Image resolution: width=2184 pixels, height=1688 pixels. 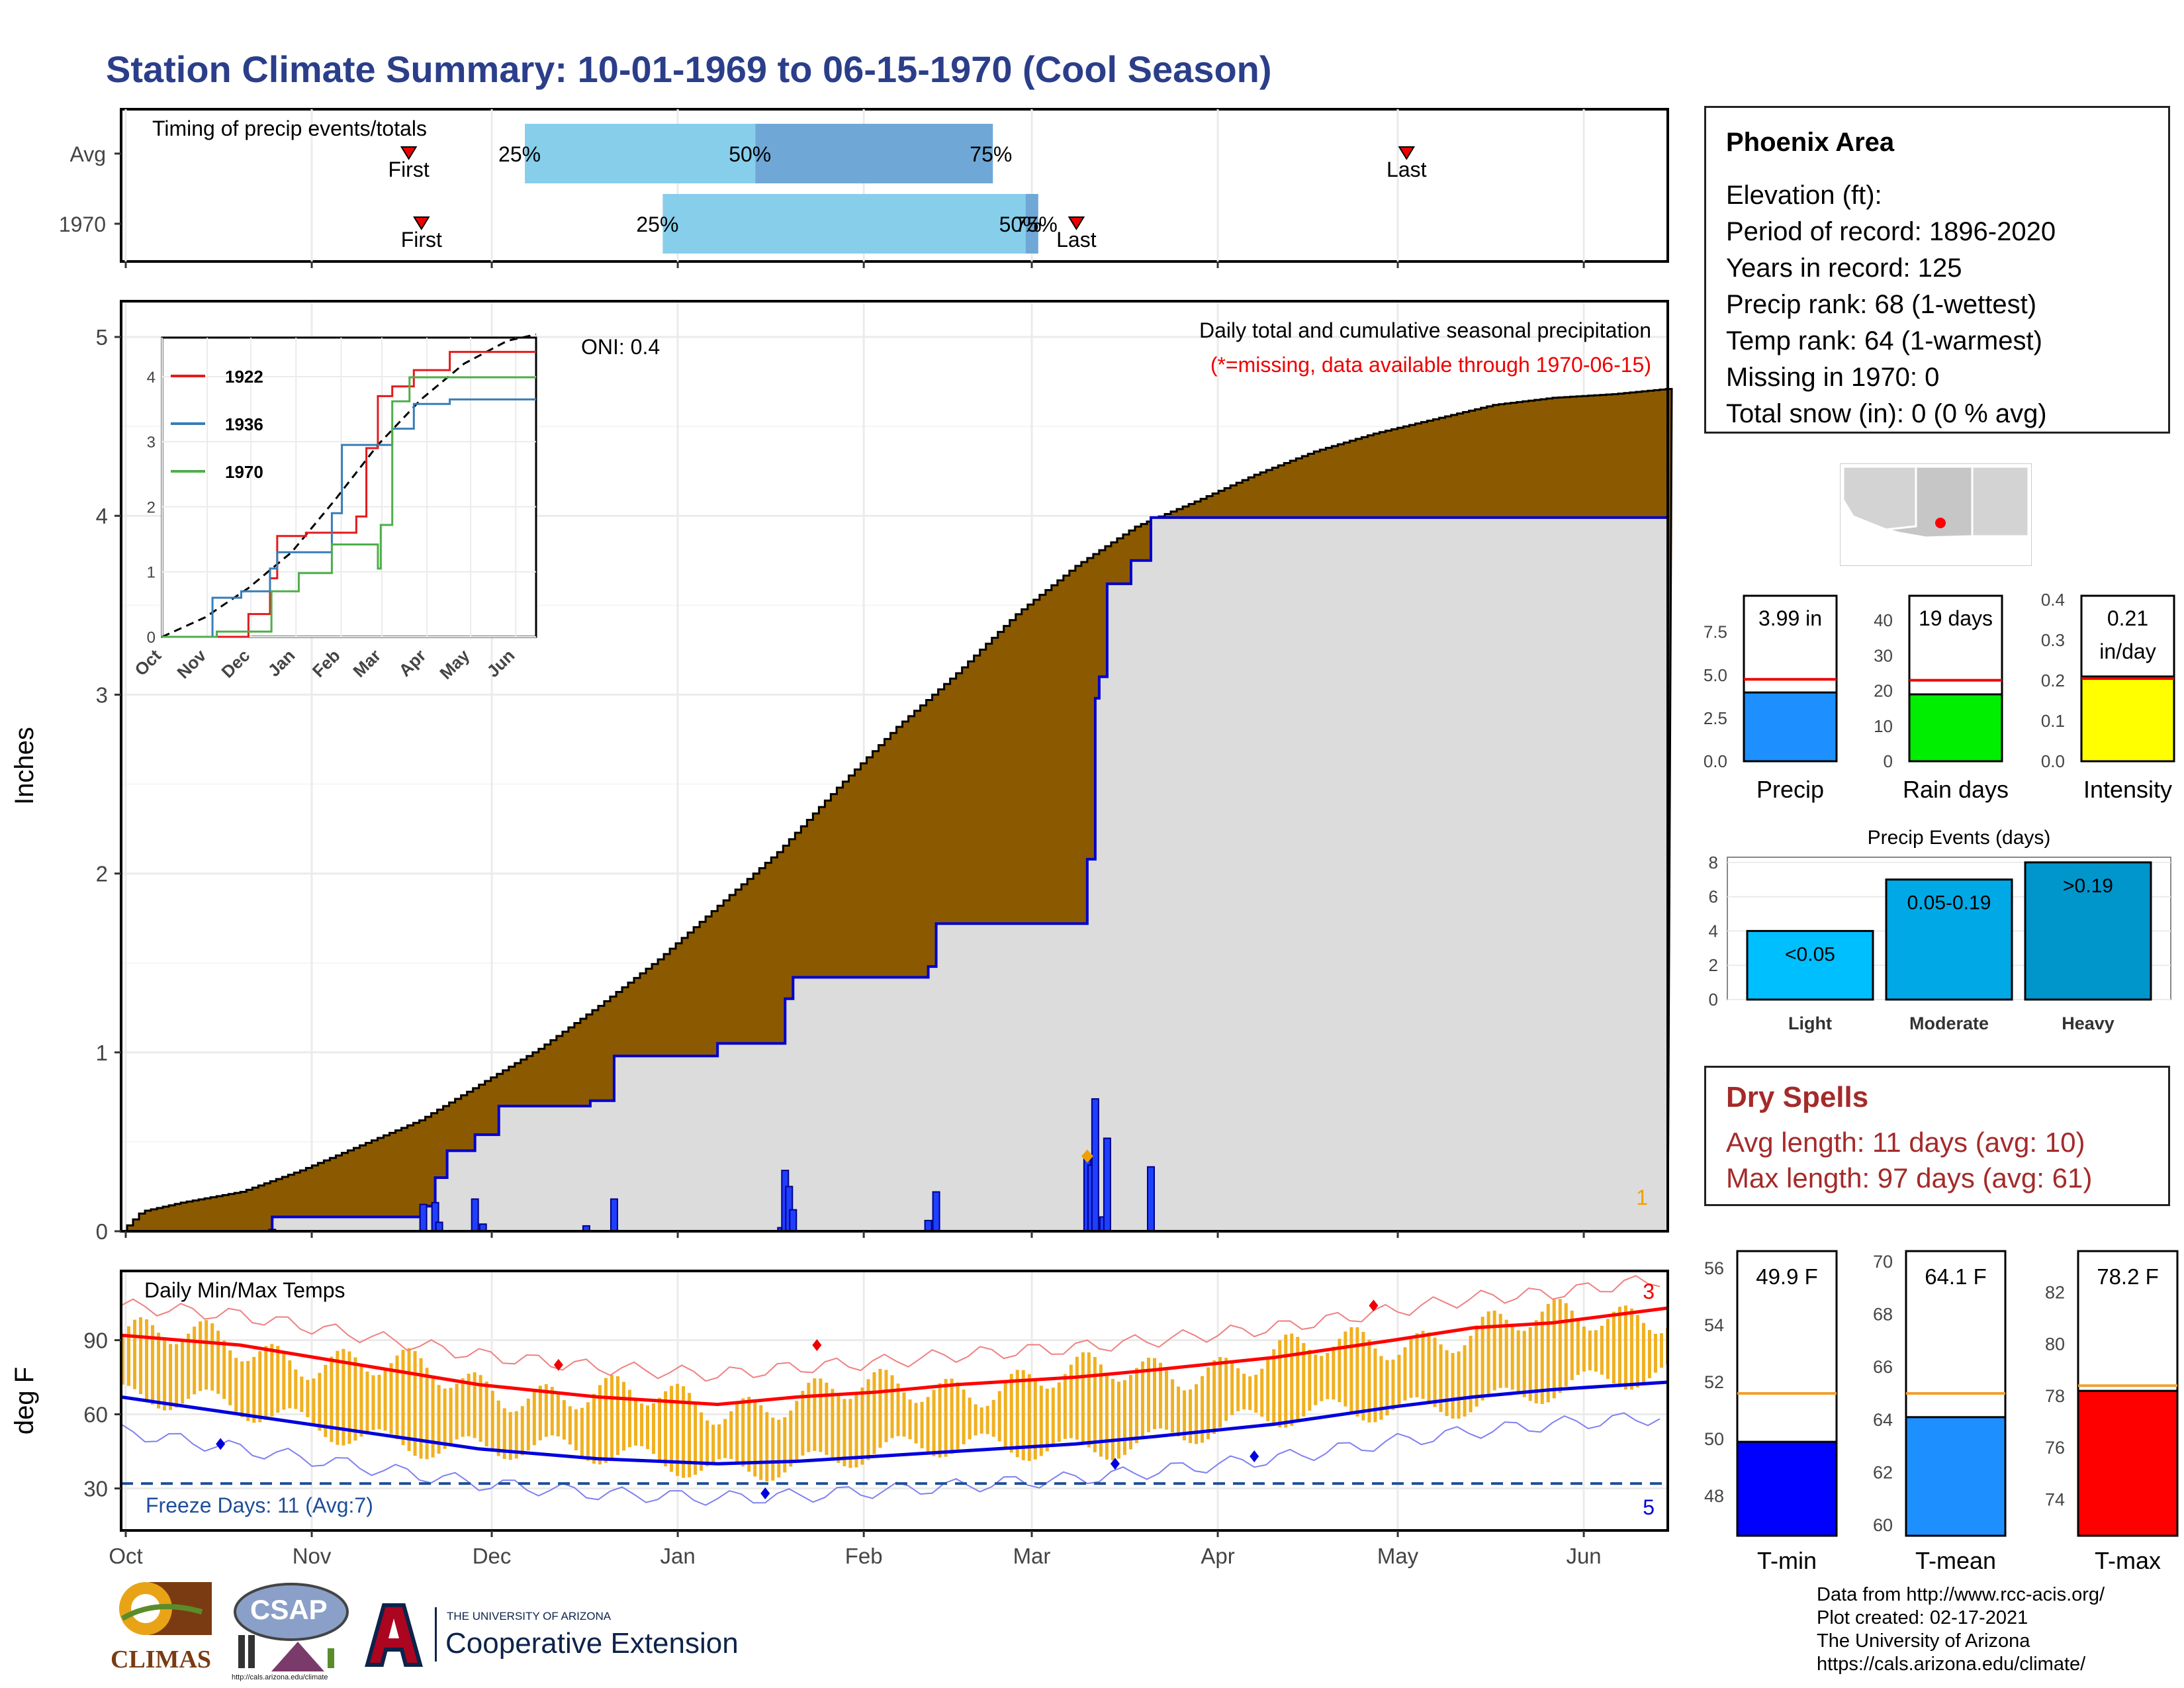 What do you see at coordinates (2088, 886) in the screenshot?
I see `event-bar-label: >0.19` at bounding box center [2088, 886].